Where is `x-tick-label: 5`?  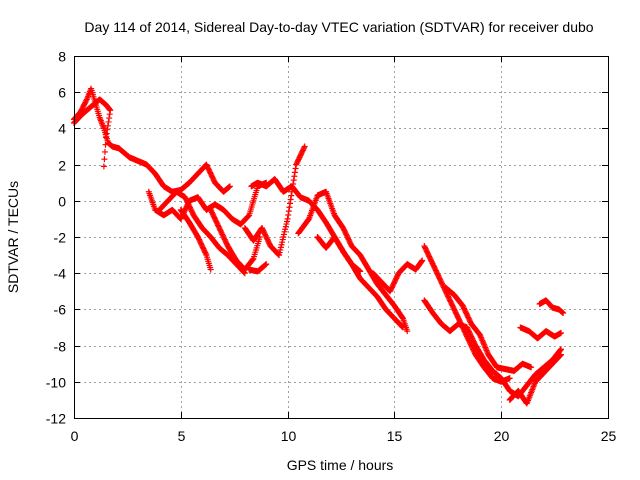
x-tick-label: 5 is located at coordinates (182, 436).